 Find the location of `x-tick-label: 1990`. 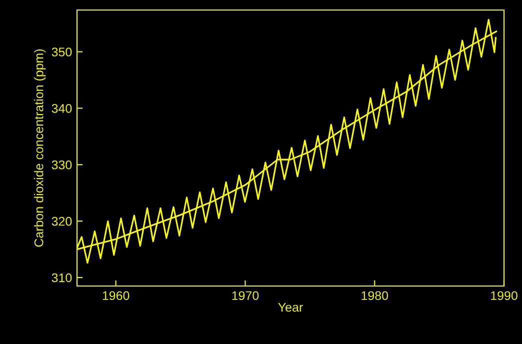

x-tick-label: 1990 is located at coordinates (504, 295).